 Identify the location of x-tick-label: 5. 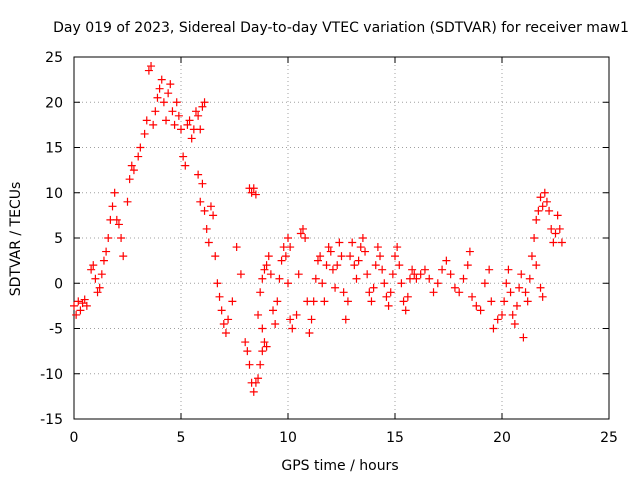
(181, 438).